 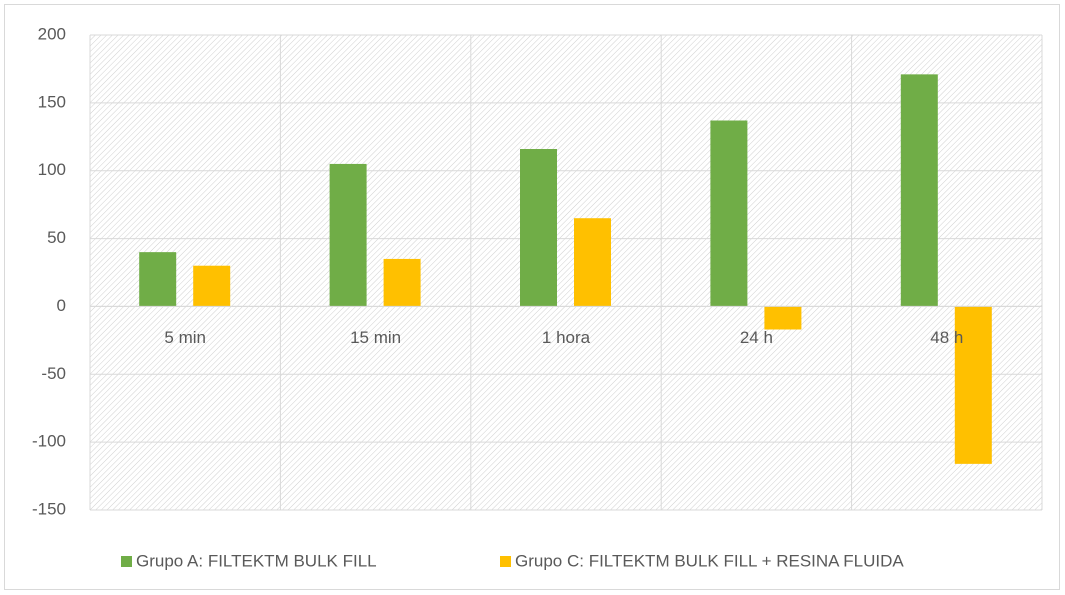 What do you see at coordinates (256, 560) in the screenshot?
I see `legend-label: Grupo A: FILTEKTM BULK FILL` at bounding box center [256, 560].